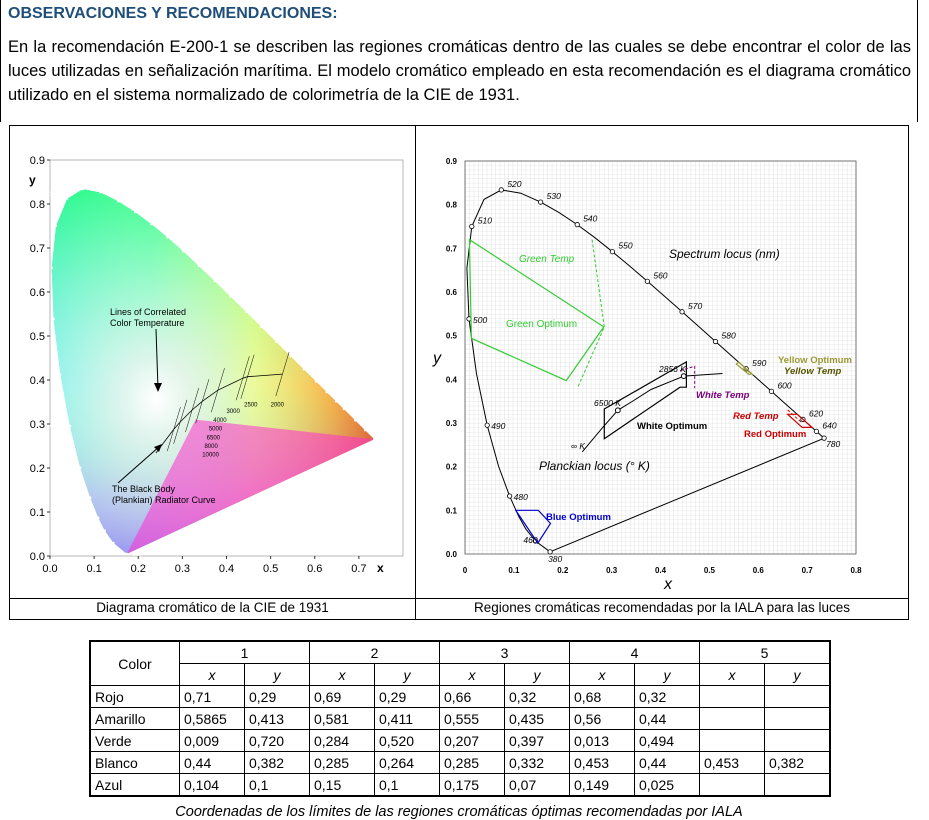 The width and height of the screenshot is (929, 820). What do you see at coordinates (472, 785) in the screenshot?
I see `table-cell: 0,175` at bounding box center [472, 785].